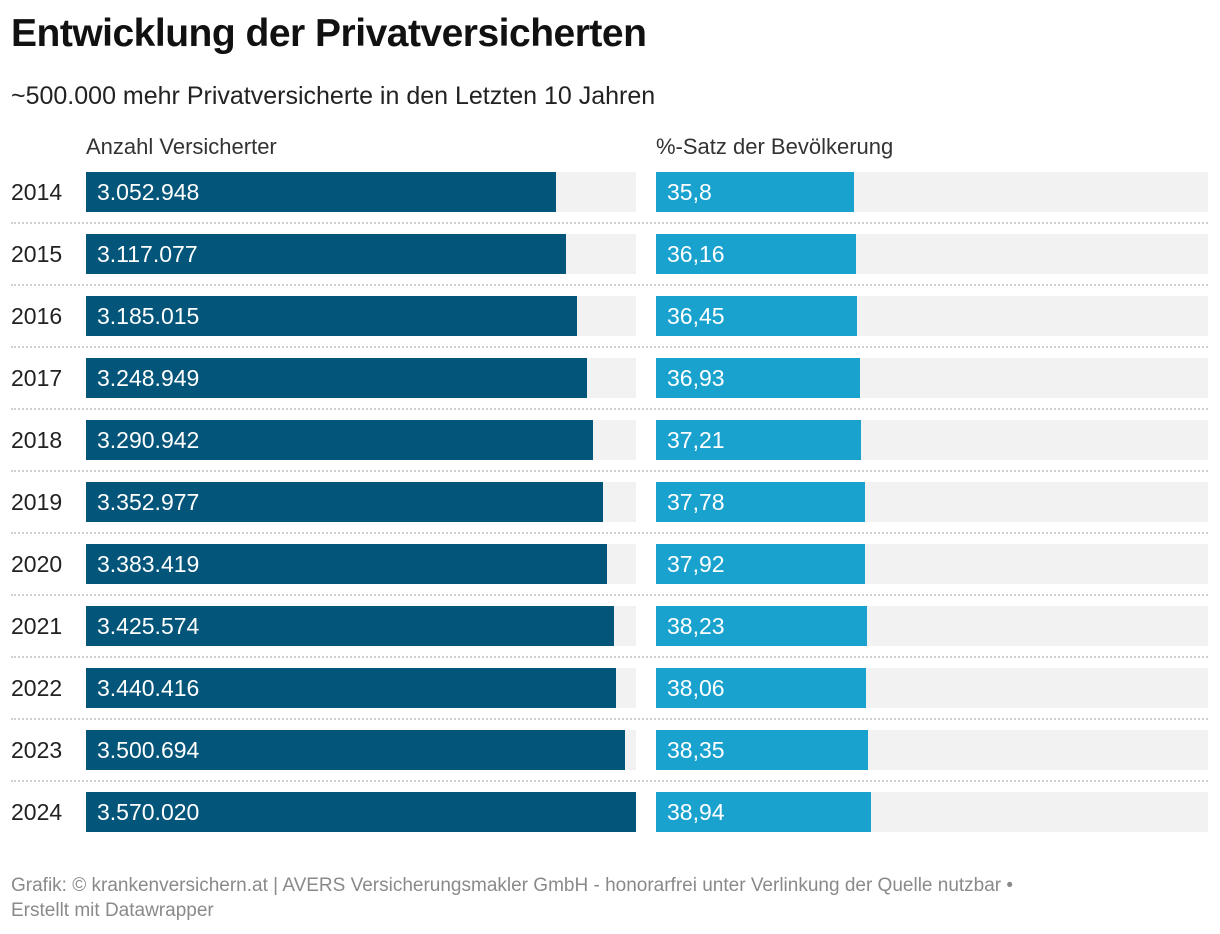 Image resolution: width=1220 pixels, height=934 pixels. I want to click on chart-row: 2024 3.570.020 38,94, so click(610, 823).